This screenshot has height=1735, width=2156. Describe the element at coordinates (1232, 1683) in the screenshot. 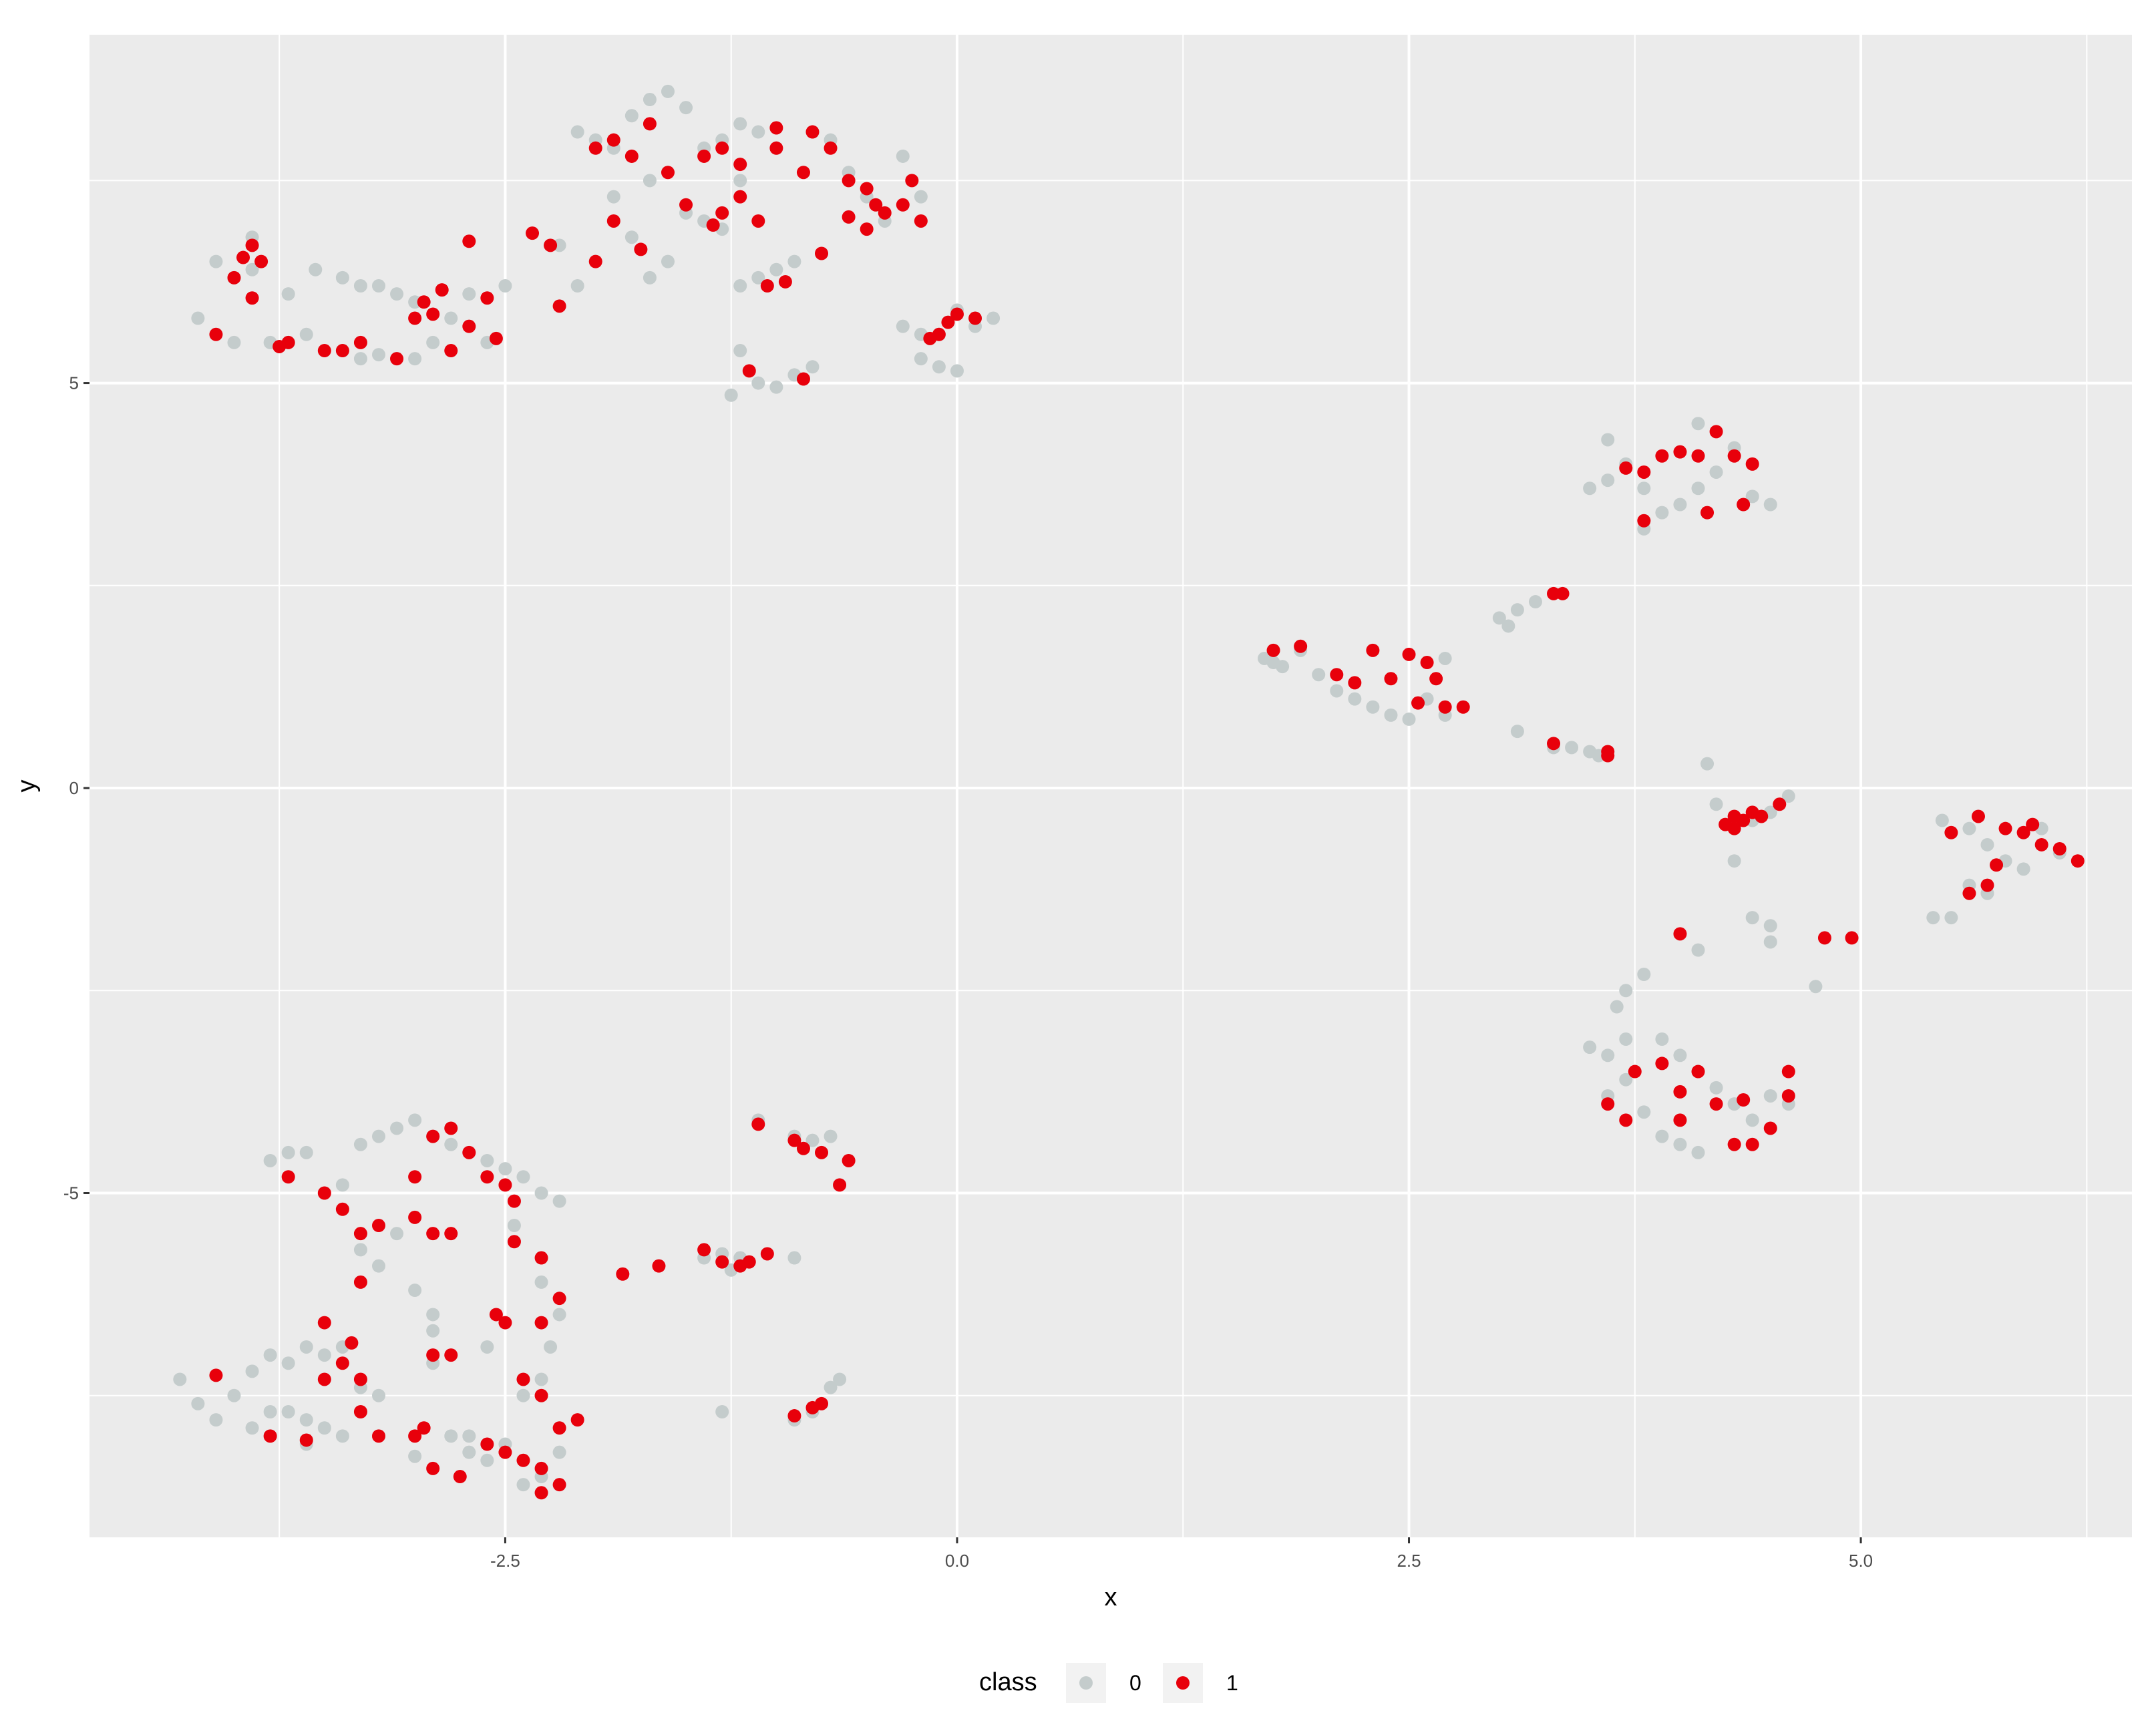

I see `legend-label-1: 1` at that location.